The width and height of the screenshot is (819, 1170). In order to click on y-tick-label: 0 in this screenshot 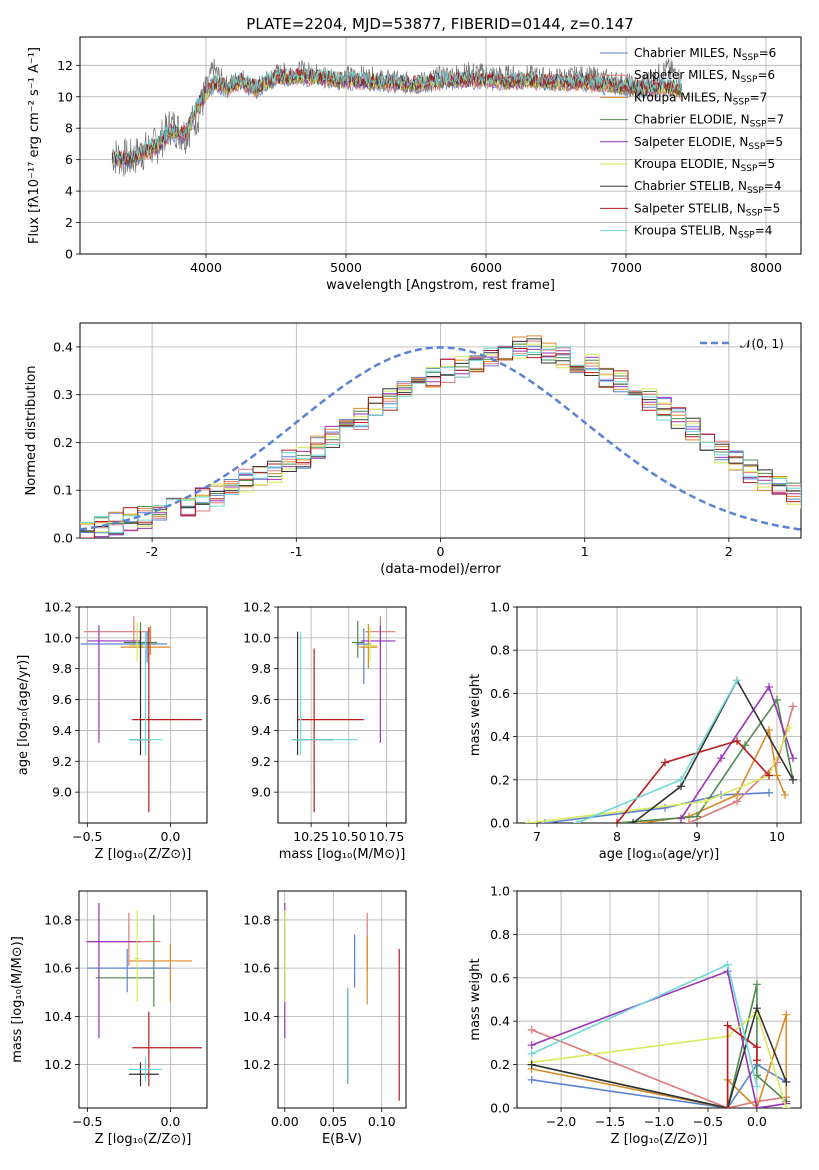, I will do `click(69, 254)`.